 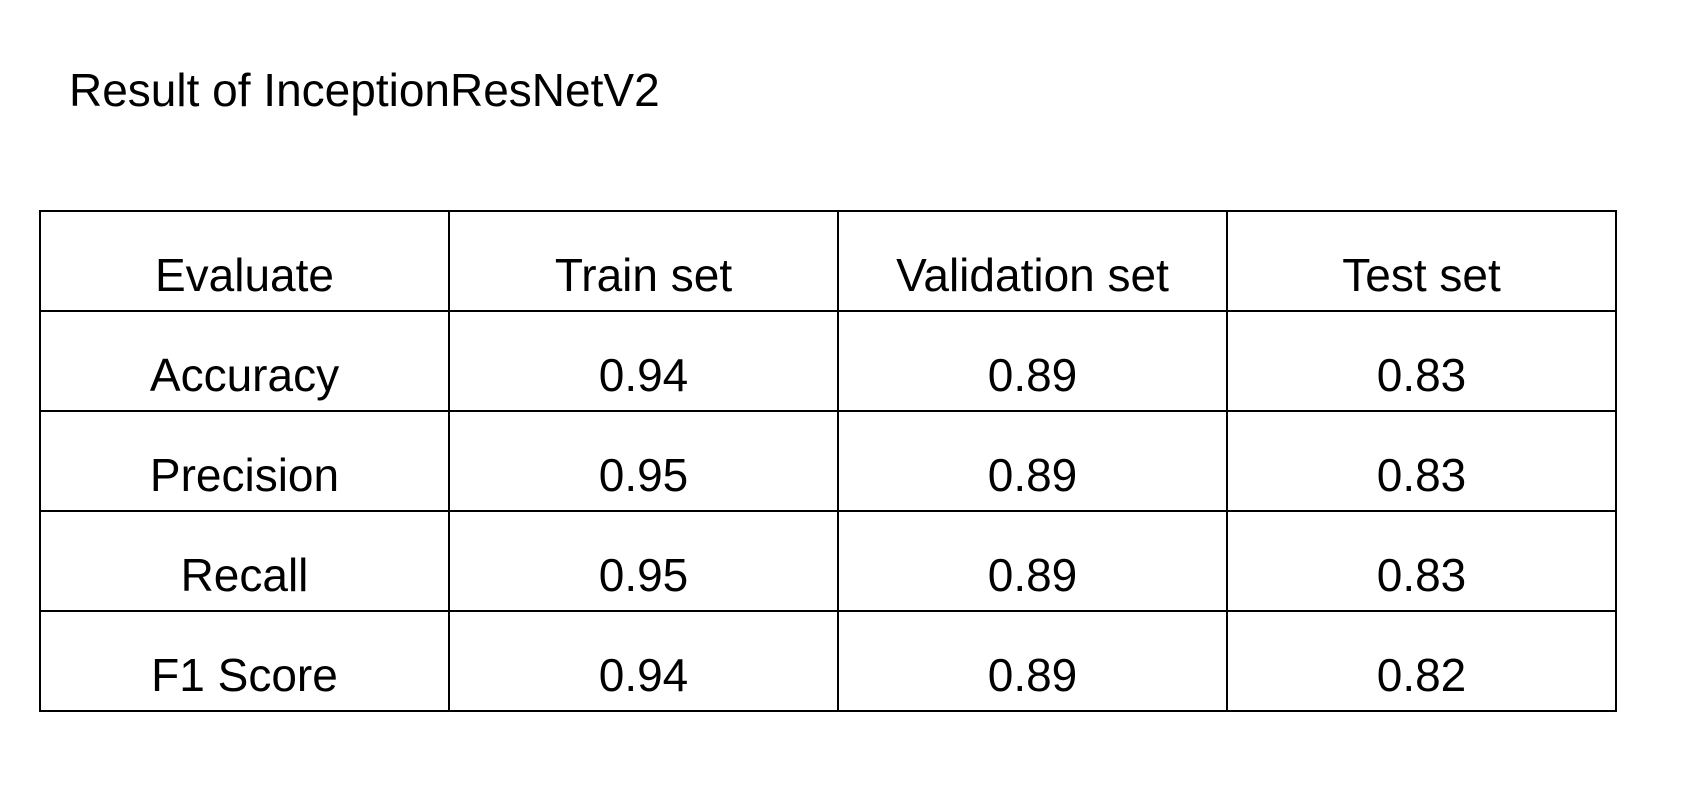 I want to click on table-row: Recall 0.95 0.89 0.83, so click(x=828, y=561).